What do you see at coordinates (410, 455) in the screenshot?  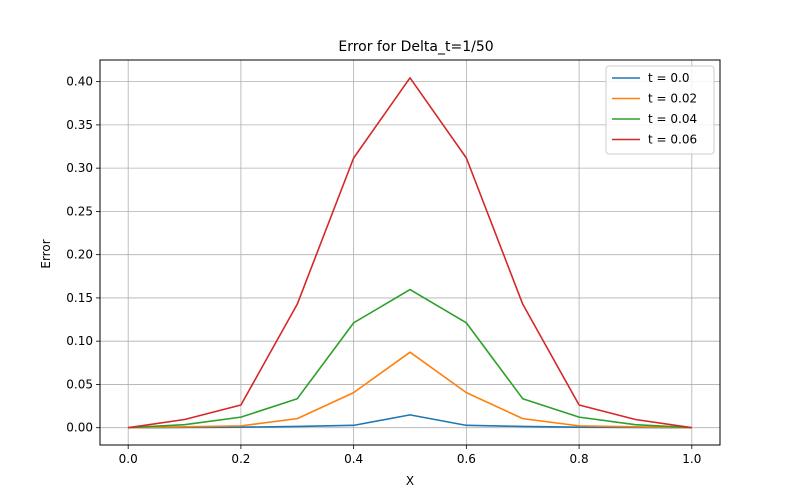 I see `x-axis: 0.0 0.2 0.4 0.6 0.8 1.0` at bounding box center [410, 455].